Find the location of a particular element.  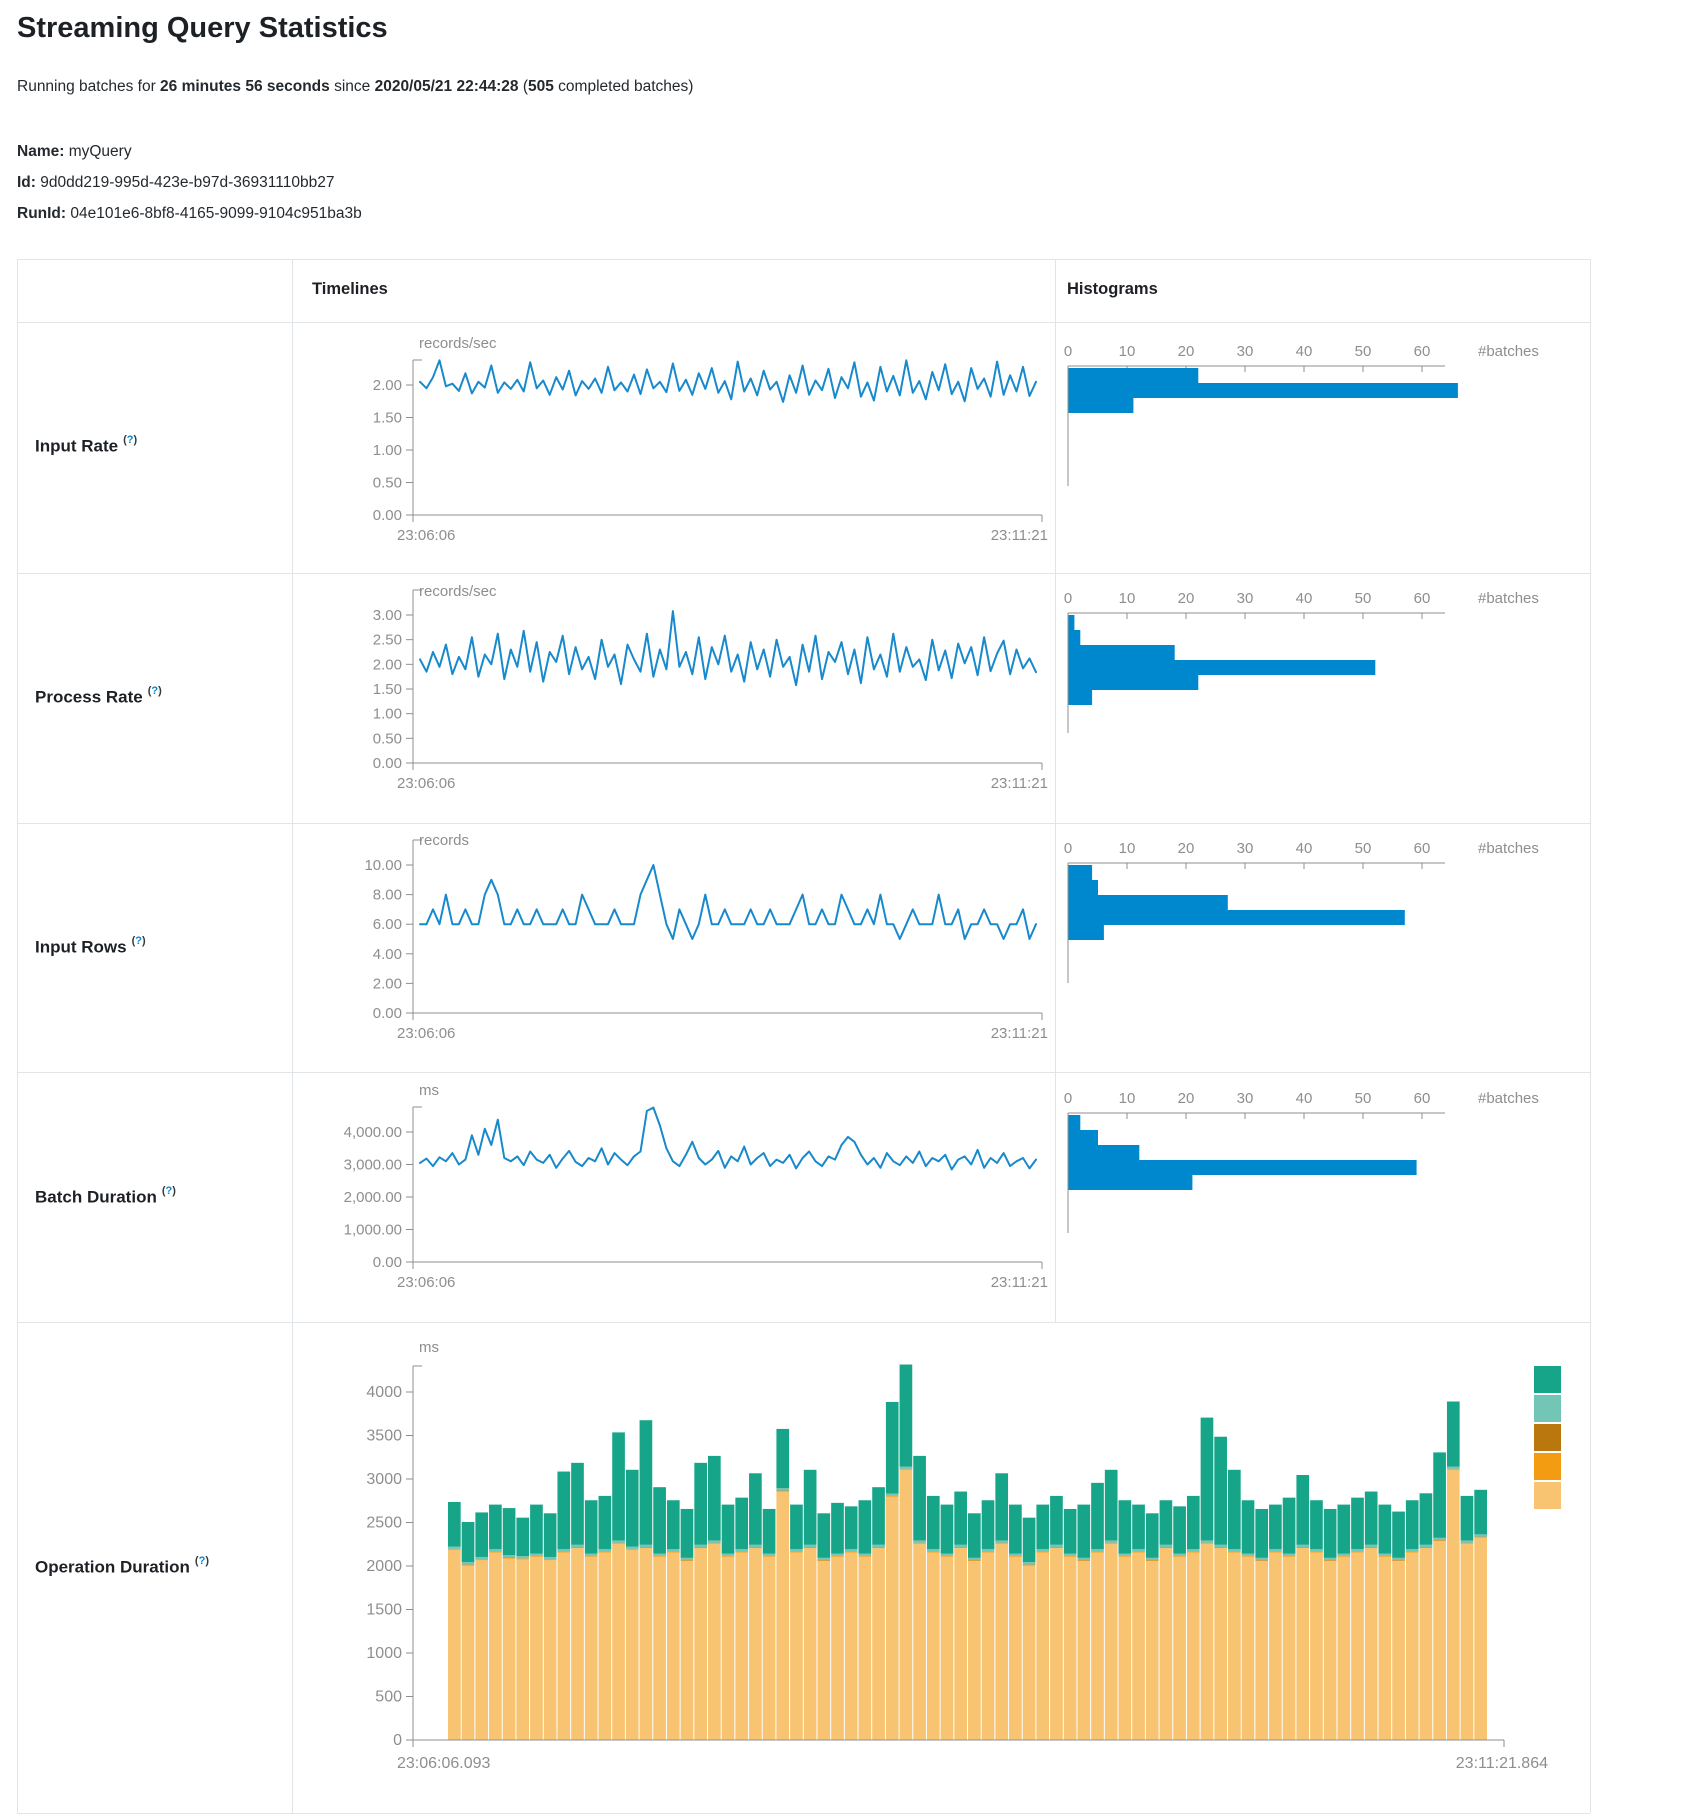

summary-paren: ( is located at coordinates (523, 86).